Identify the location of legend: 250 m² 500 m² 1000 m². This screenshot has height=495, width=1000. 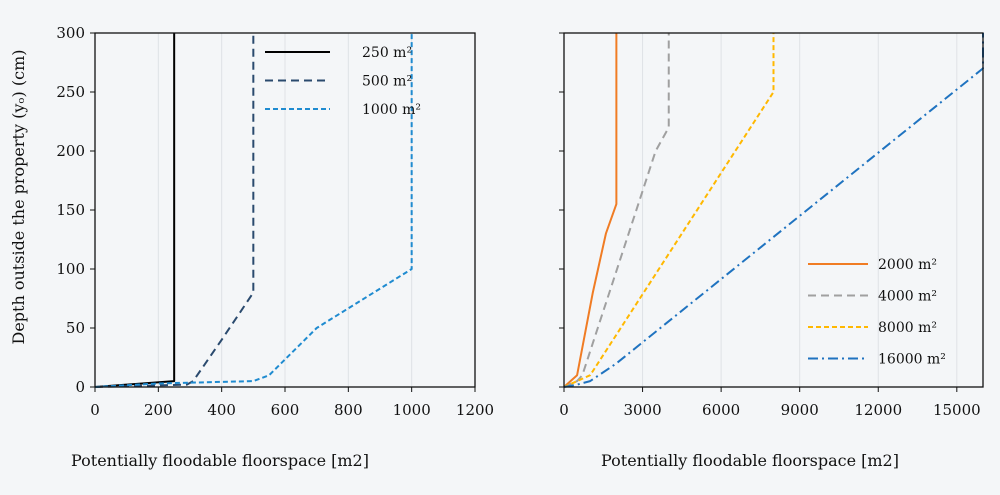
(343, 81).